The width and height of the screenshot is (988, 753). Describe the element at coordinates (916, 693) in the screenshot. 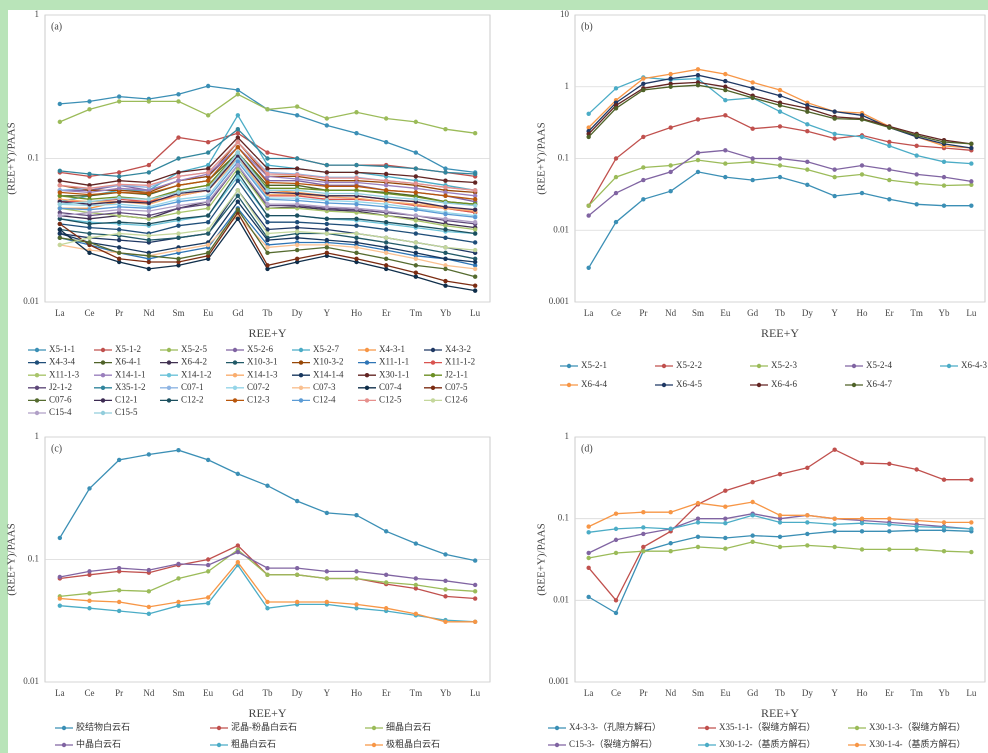

I see `x-tick-label: Tm` at that location.